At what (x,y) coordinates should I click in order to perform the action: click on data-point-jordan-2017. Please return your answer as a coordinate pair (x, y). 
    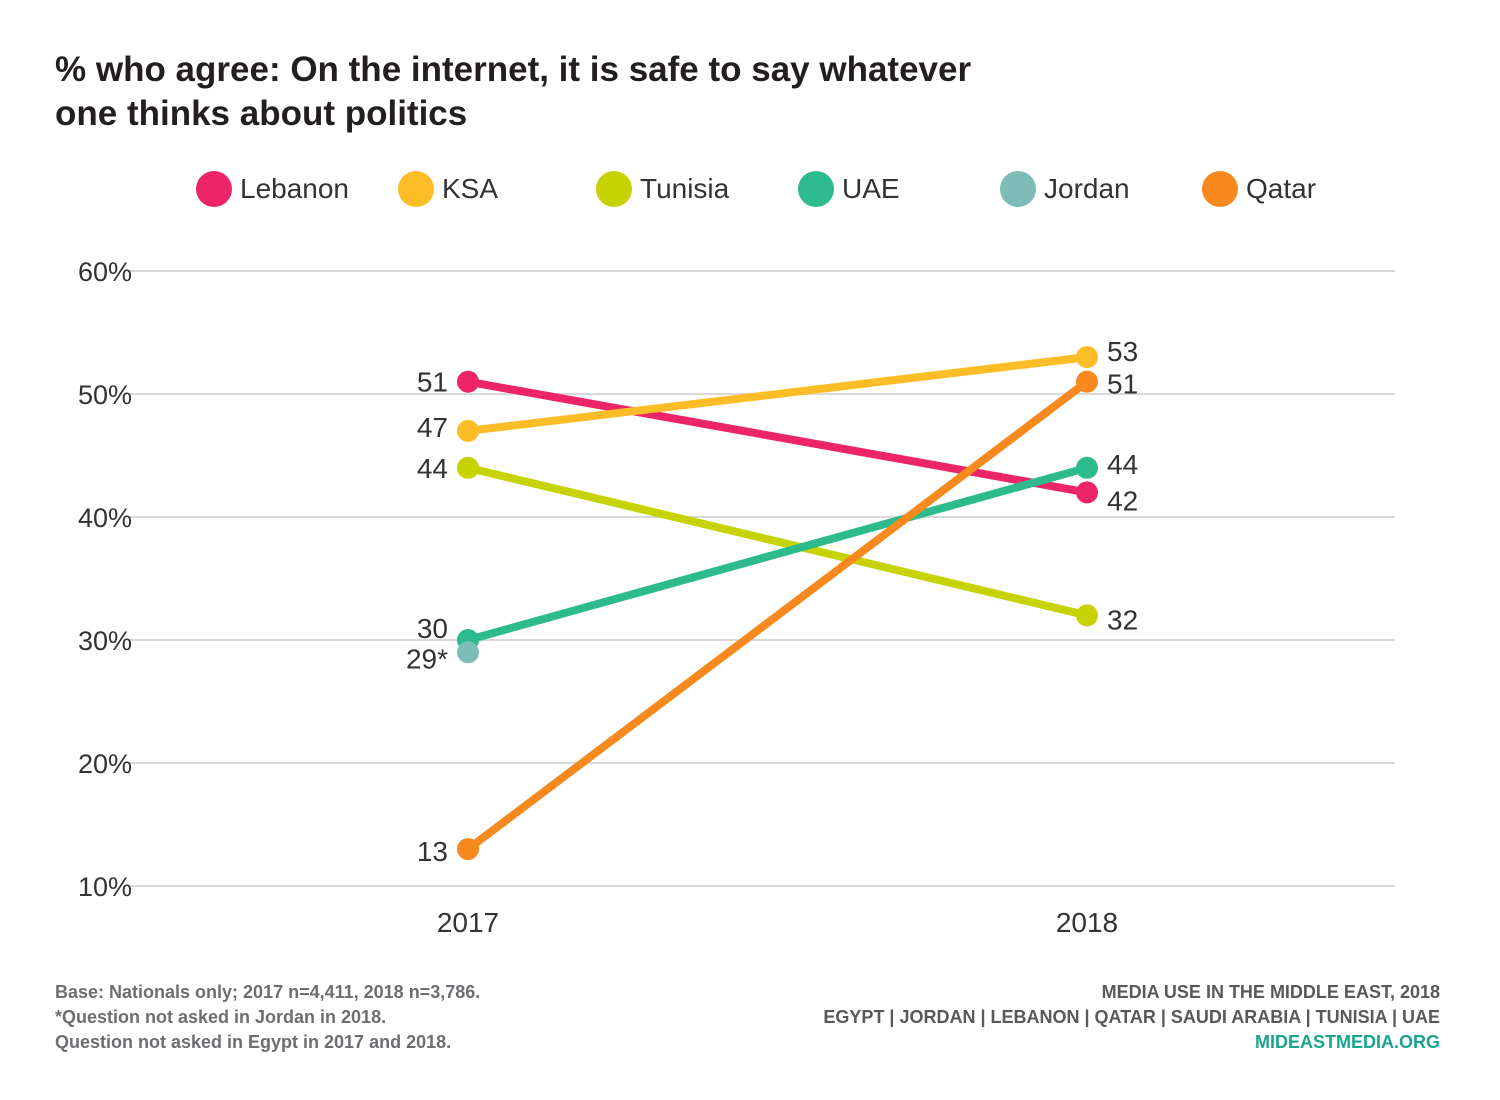
    Looking at the image, I should click on (468, 652).